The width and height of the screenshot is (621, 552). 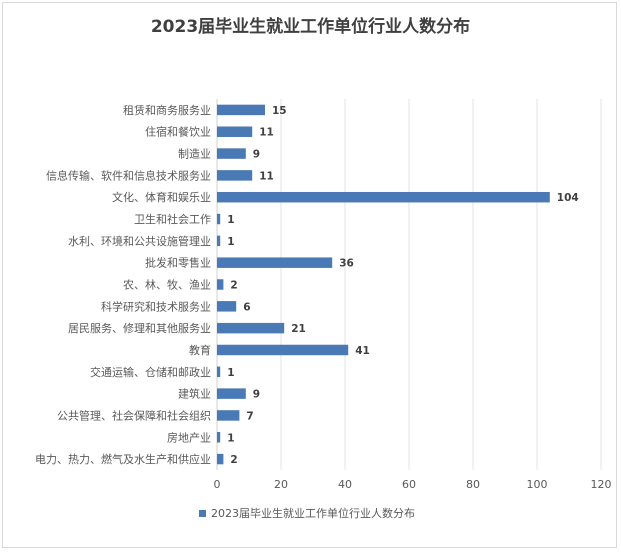 I want to click on category-label: 建筑业, so click(x=194, y=394).